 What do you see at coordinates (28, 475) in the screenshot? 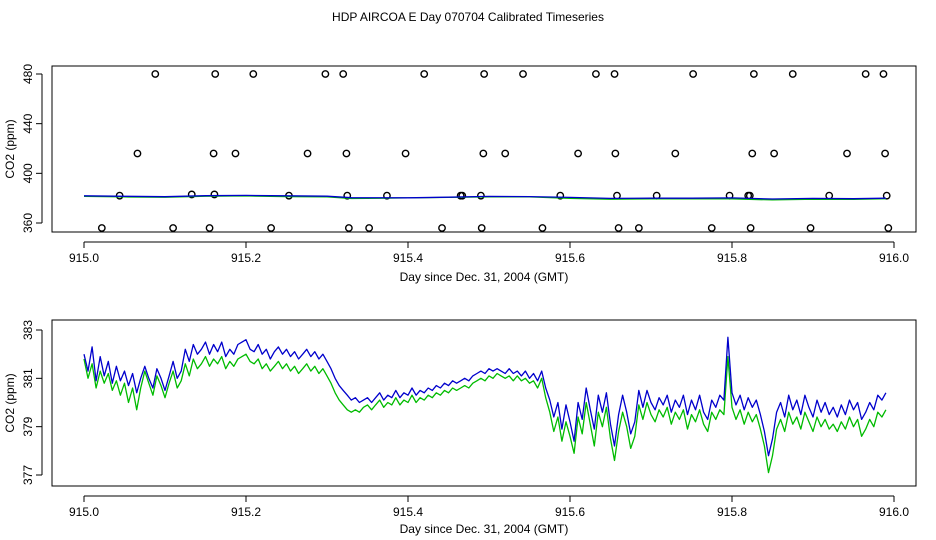
I see `y-tick-label: 377` at bounding box center [28, 475].